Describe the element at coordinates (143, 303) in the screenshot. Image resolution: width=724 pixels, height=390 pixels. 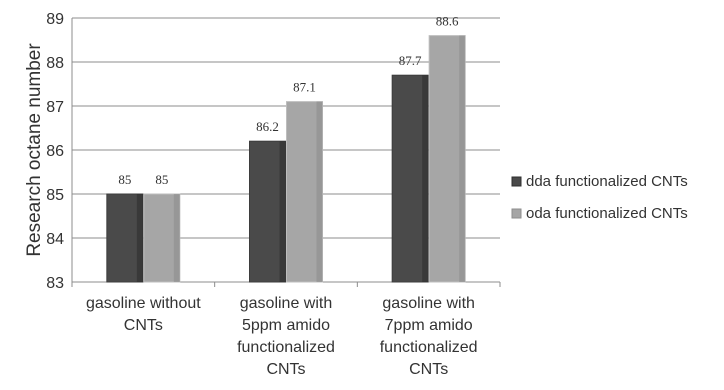
I see `x-category-label: gasoline without` at that location.